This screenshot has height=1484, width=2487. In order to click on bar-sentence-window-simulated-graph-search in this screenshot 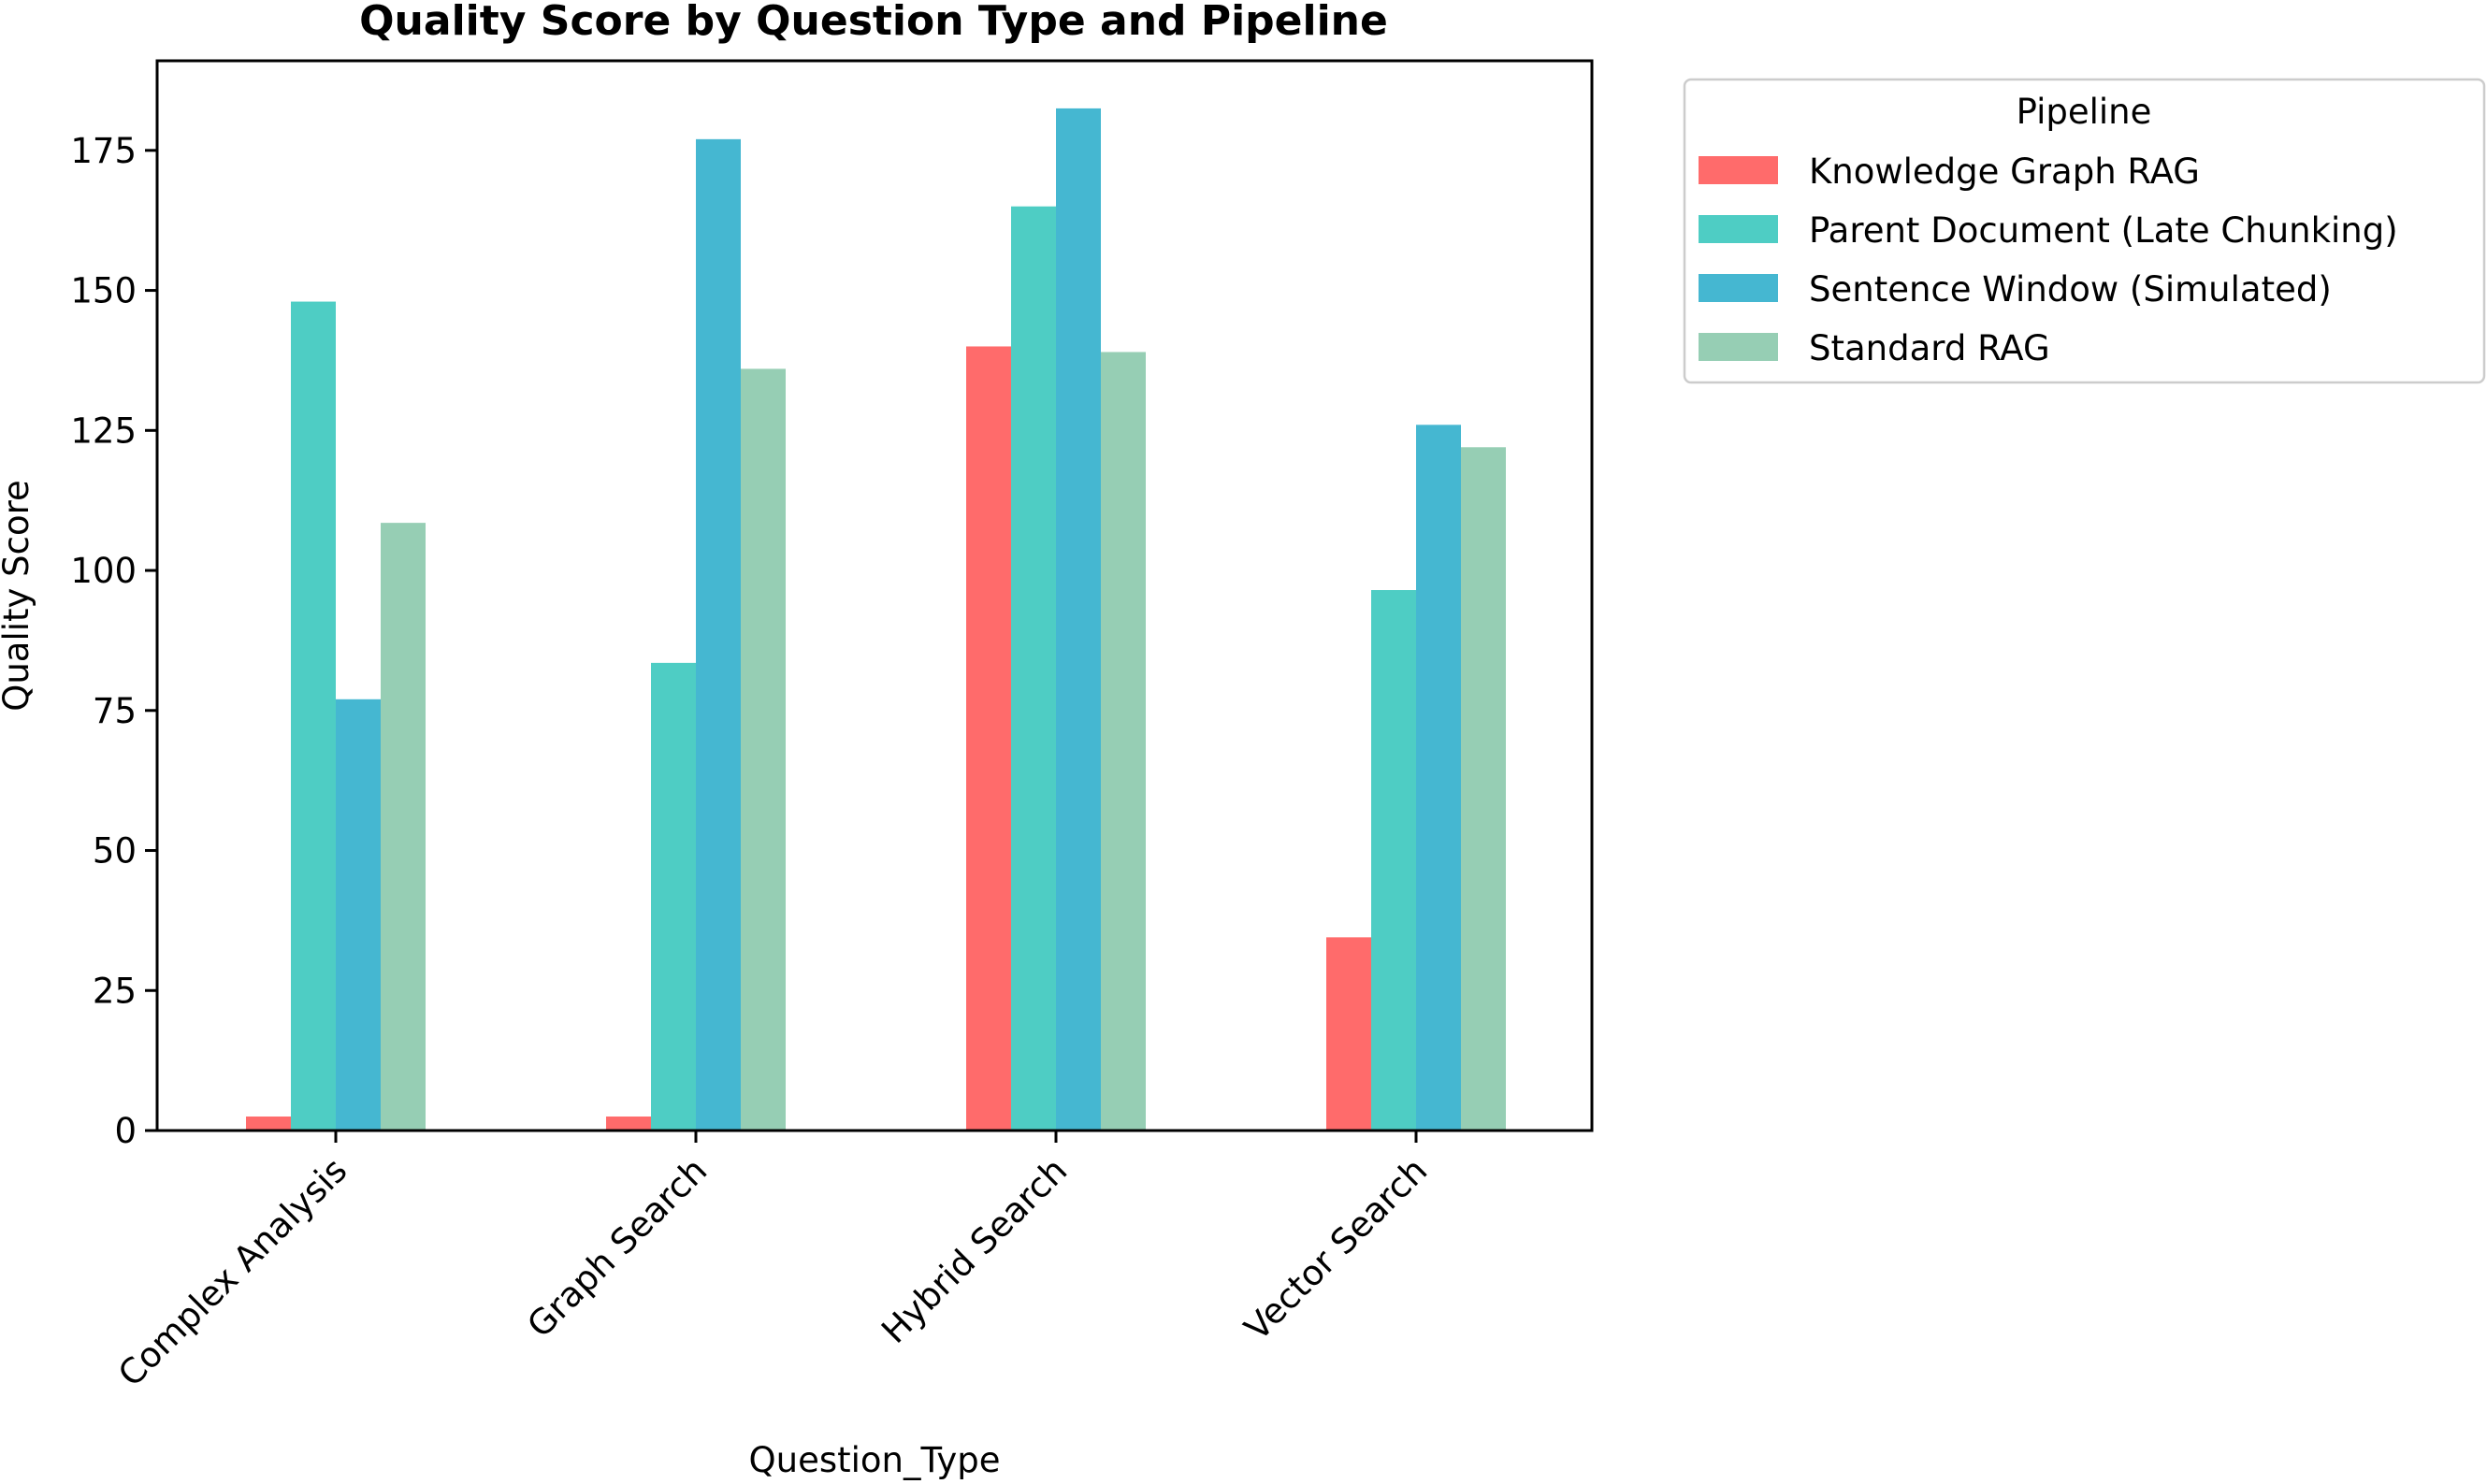, I will do `click(718, 634)`.